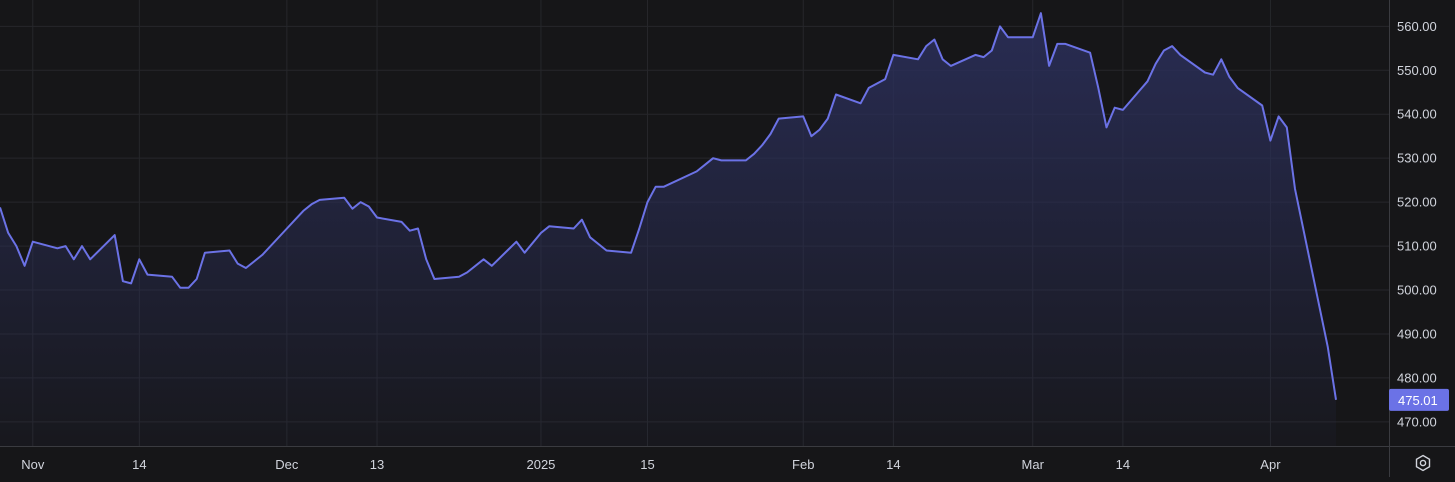 This screenshot has height=482, width=1455. What do you see at coordinates (803, 464) in the screenshot?
I see `x-tick-label: Feb` at bounding box center [803, 464].